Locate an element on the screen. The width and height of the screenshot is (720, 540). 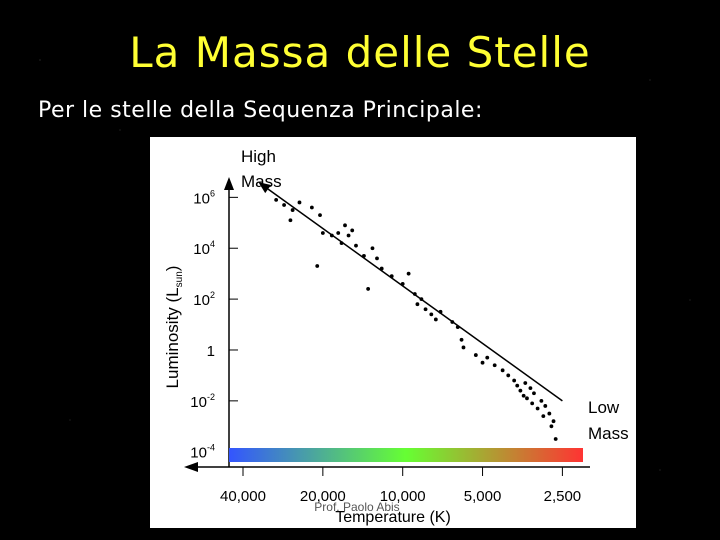
slide-title: La Massa delle Stelle is located at coordinates (360, 52).